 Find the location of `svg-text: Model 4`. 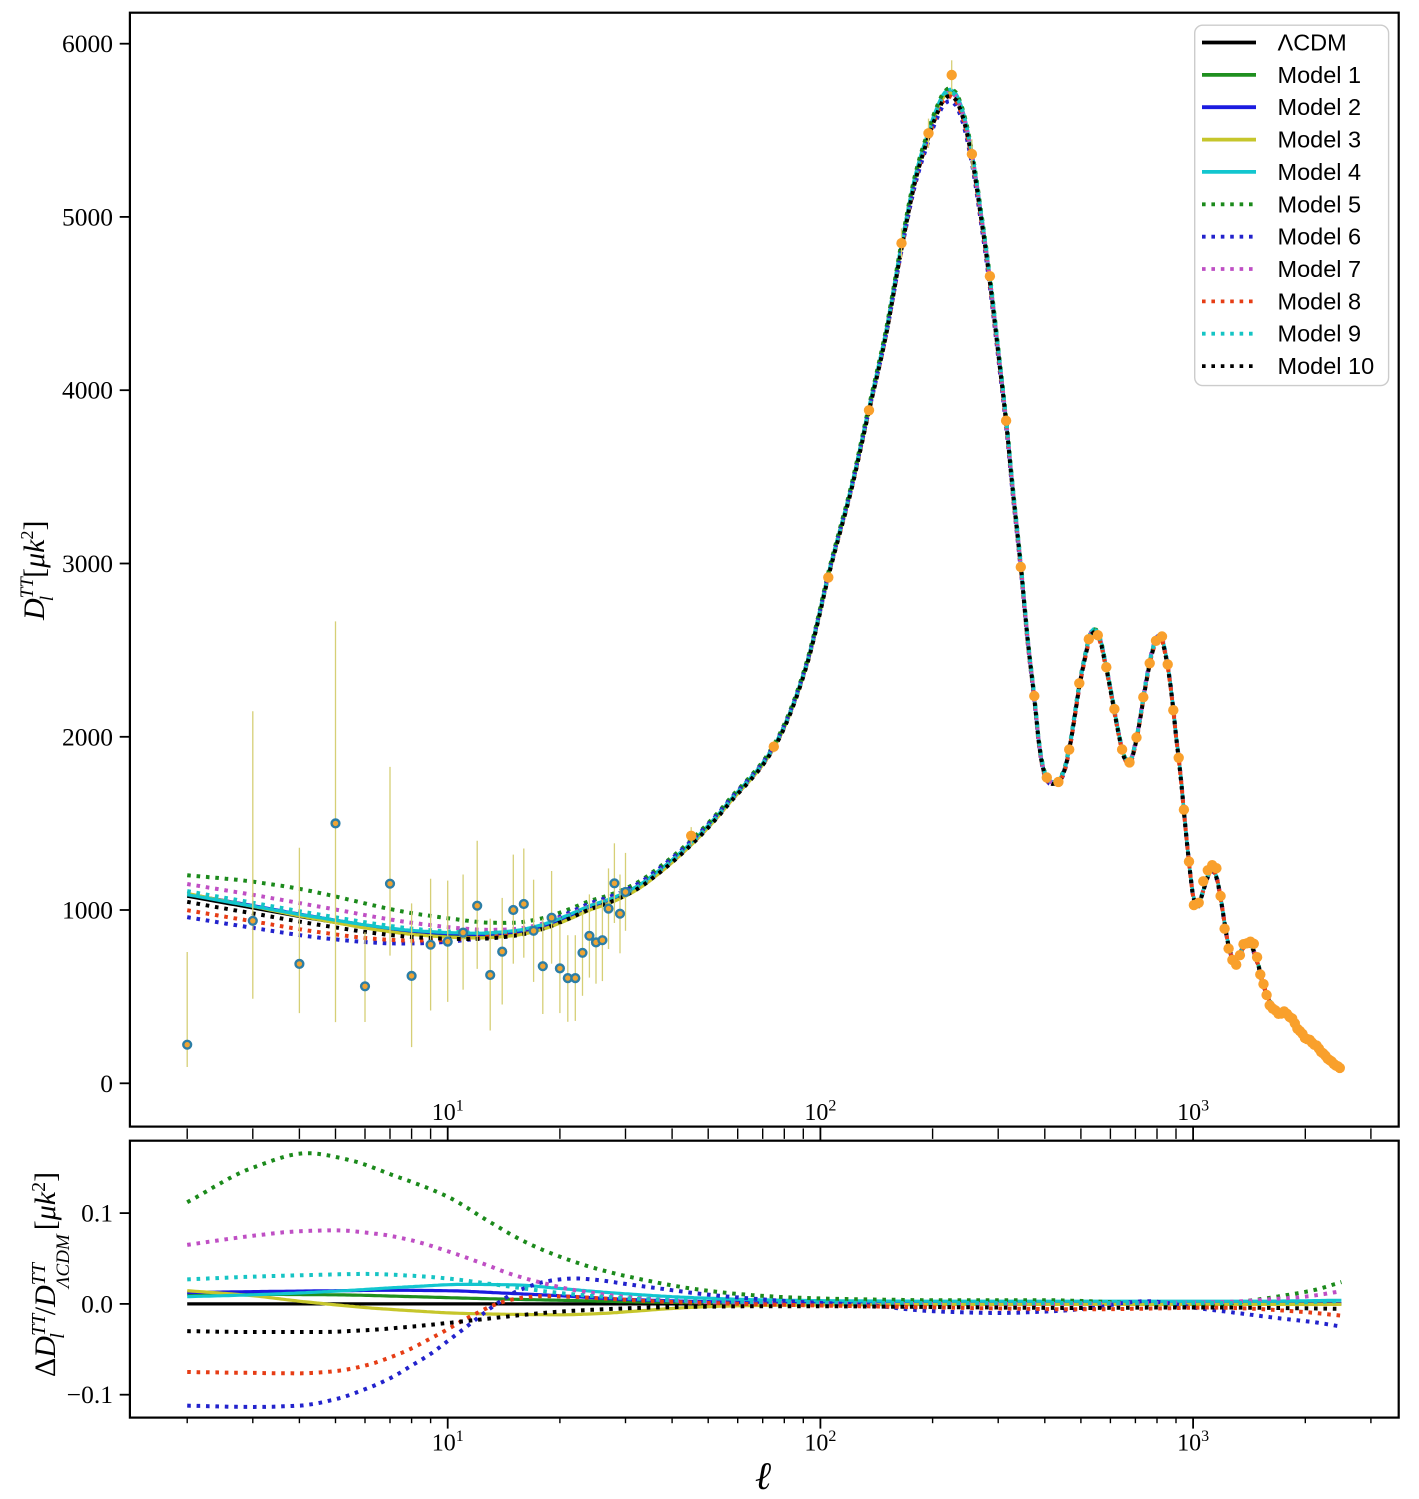

svg-text: Model 4 is located at coordinates (1320, 172).